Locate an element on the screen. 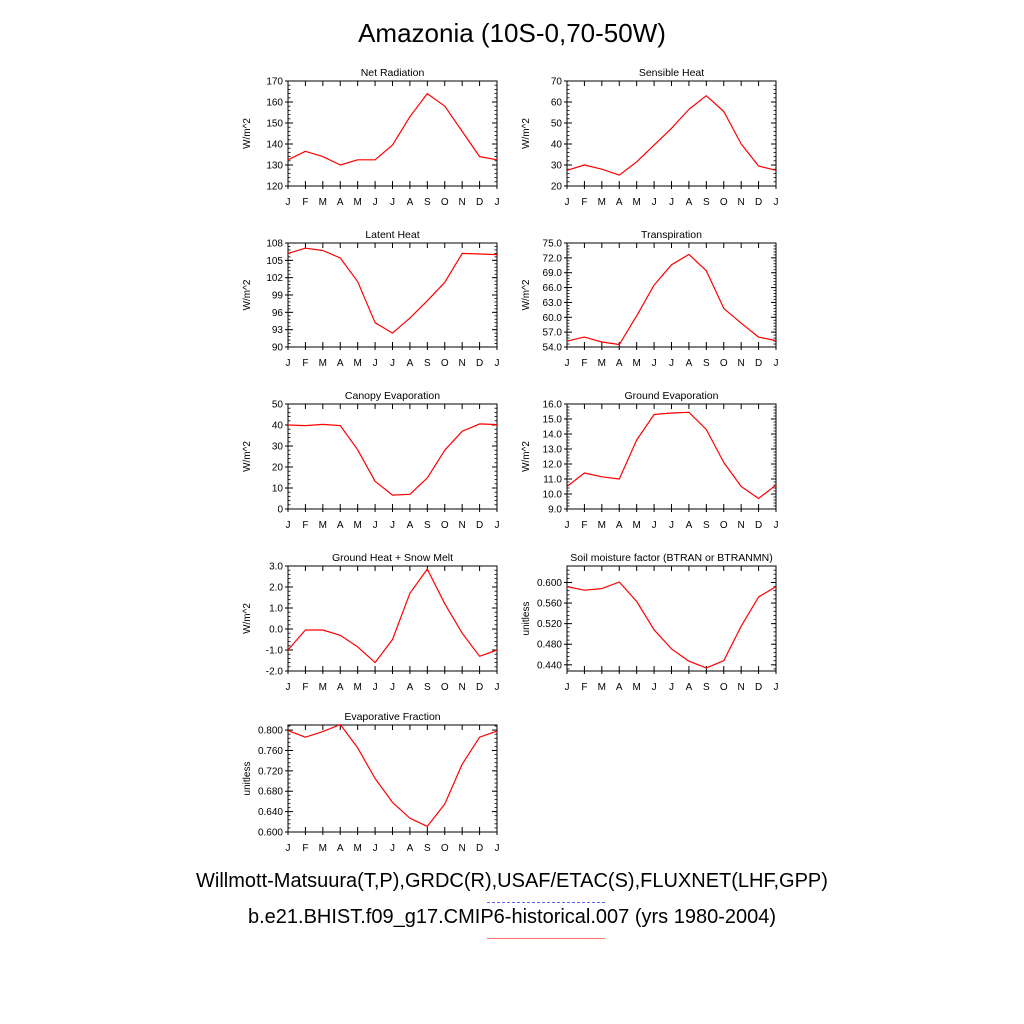  y-tick-label: 50 is located at coordinates (278, 405).